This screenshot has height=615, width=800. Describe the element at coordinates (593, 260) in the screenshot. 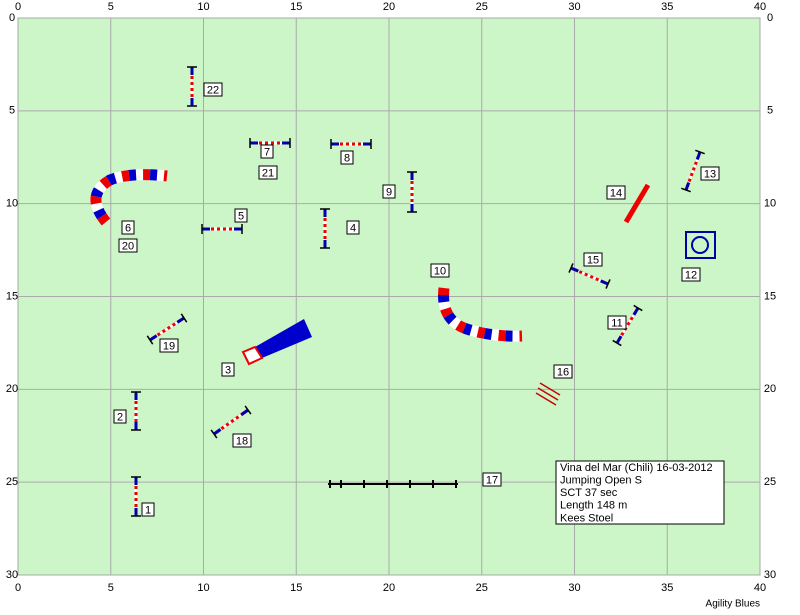

I see `obstacle-label: 15` at that location.